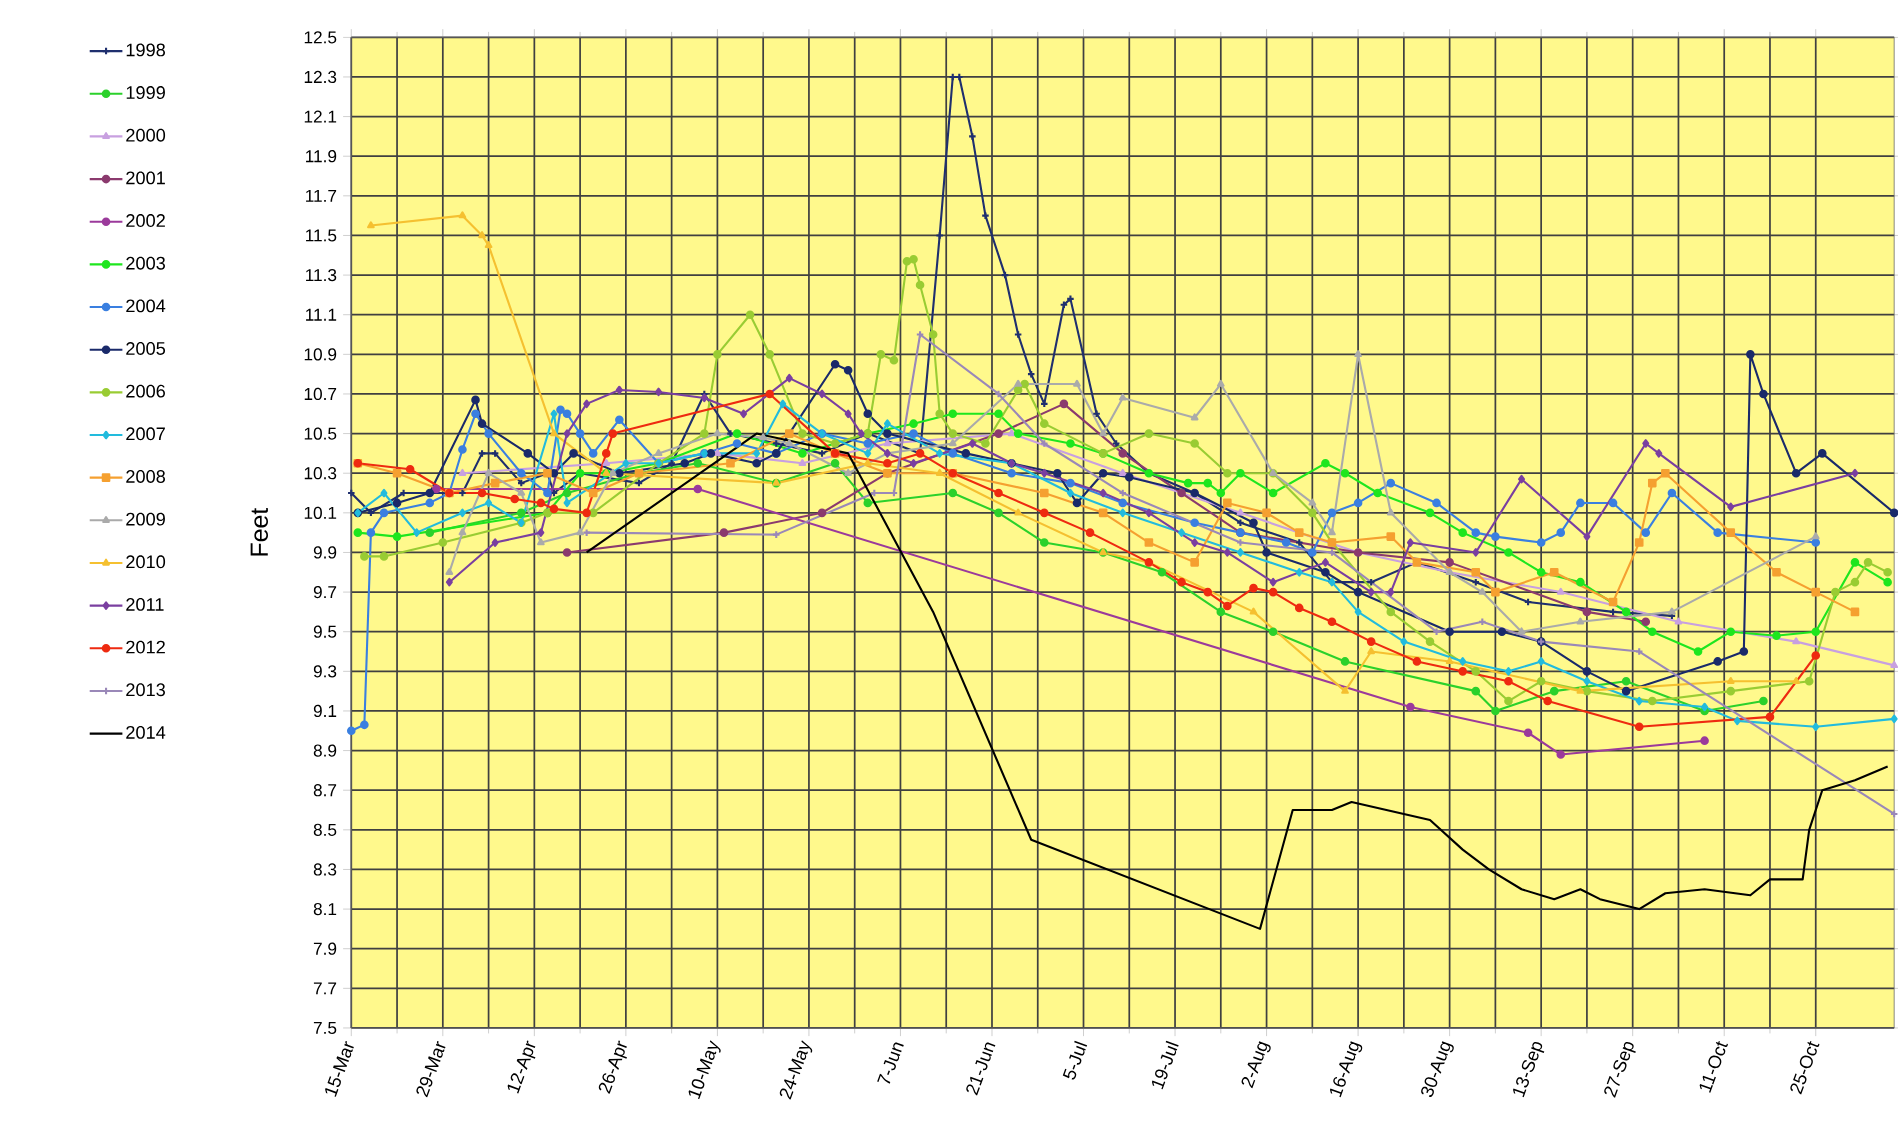 This screenshot has width=1898, height=1125. I want to click on x-tick-label: 21-Jun, so click(981, 1069).